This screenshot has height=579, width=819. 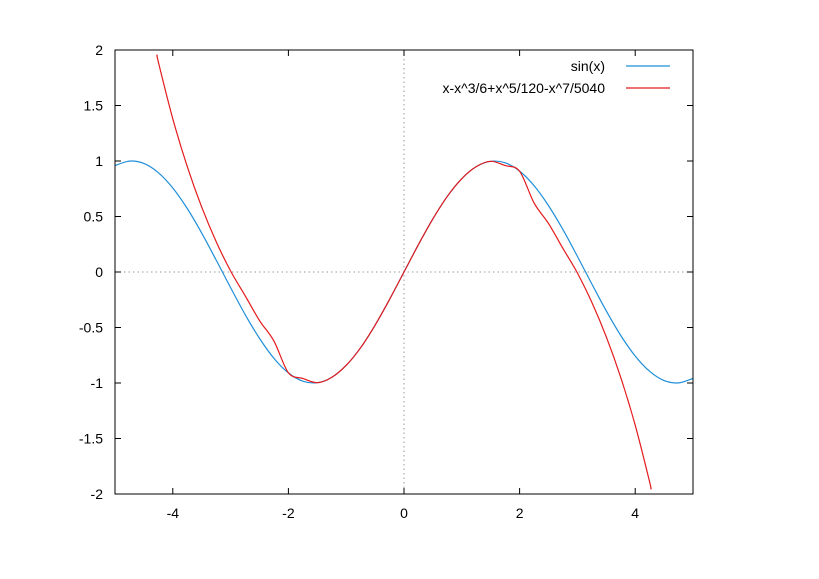 I want to click on legend-label: x-x^3/6+x^5/120-x^7/5040, so click(x=523, y=88).